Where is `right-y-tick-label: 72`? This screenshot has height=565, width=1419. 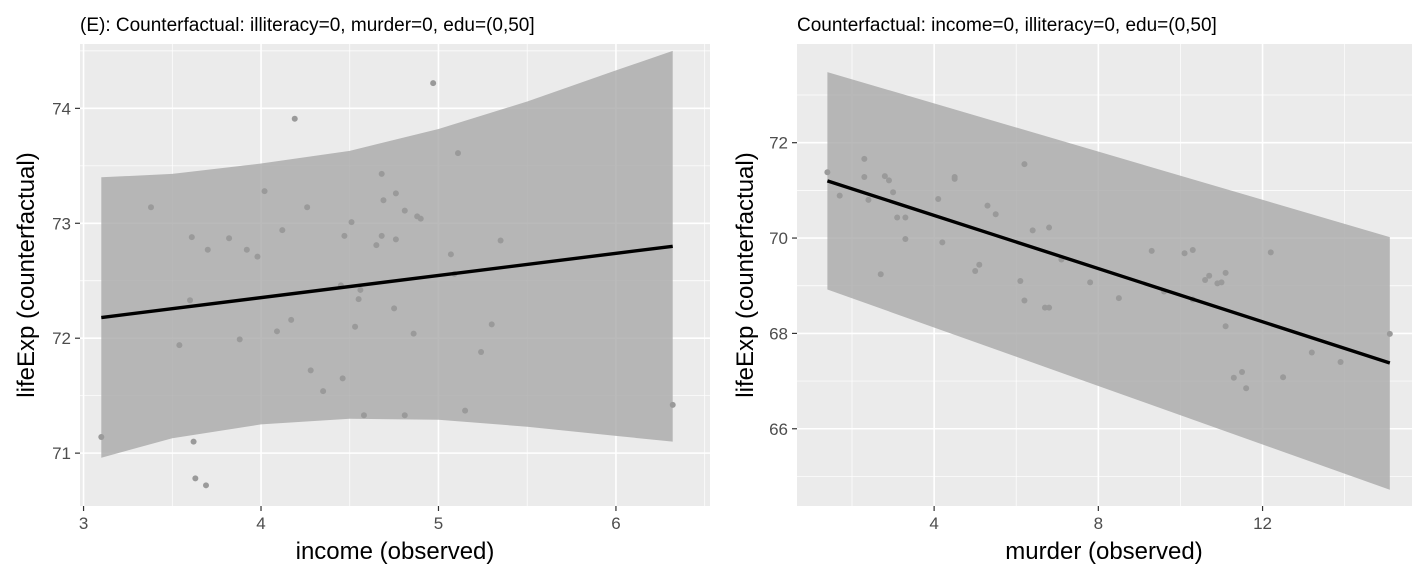 right-y-tick-label: 72 is located at coordinates (778, 143).